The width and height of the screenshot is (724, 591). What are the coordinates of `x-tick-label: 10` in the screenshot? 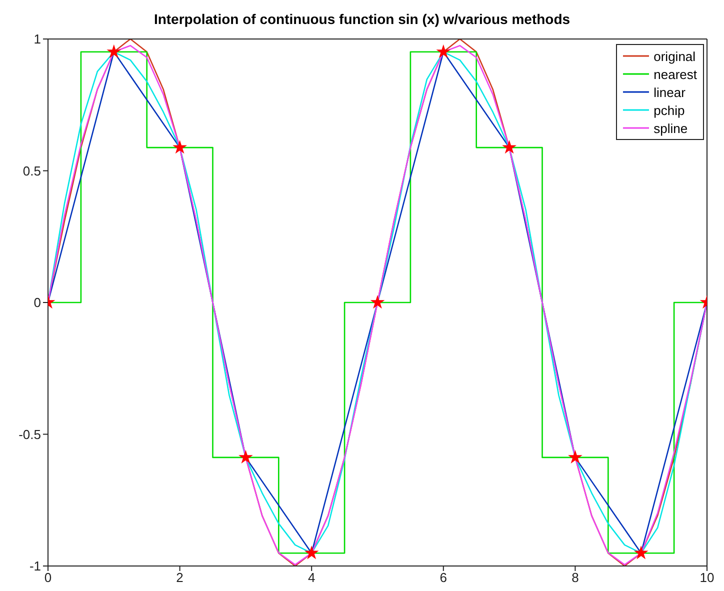 It's located at (707, 578).